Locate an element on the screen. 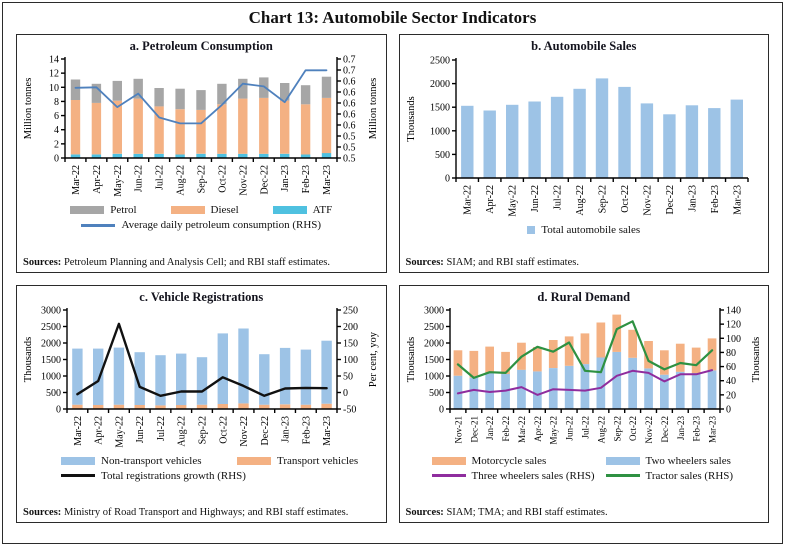 The height and width of the screenshot is (548, 785). legend-row: Motorcycle sales Two wheelers sales is located at coordinates (584, 461).